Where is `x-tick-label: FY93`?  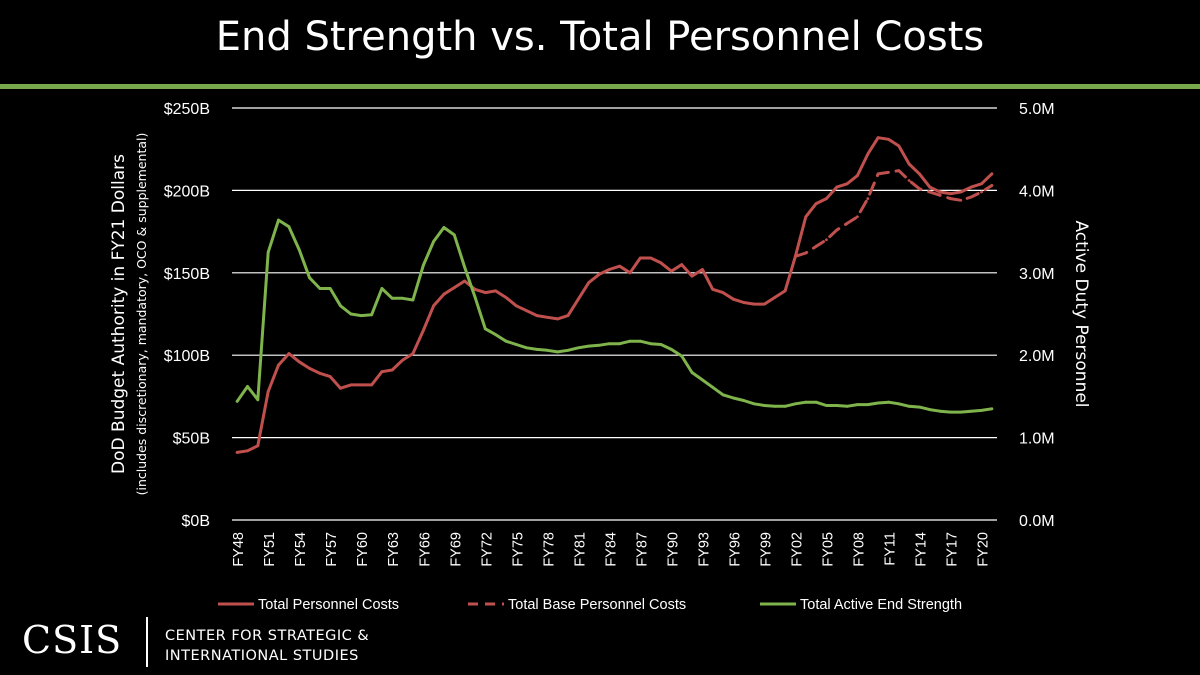
x-tick-label: FY93 is located at coordinates (704, 549).